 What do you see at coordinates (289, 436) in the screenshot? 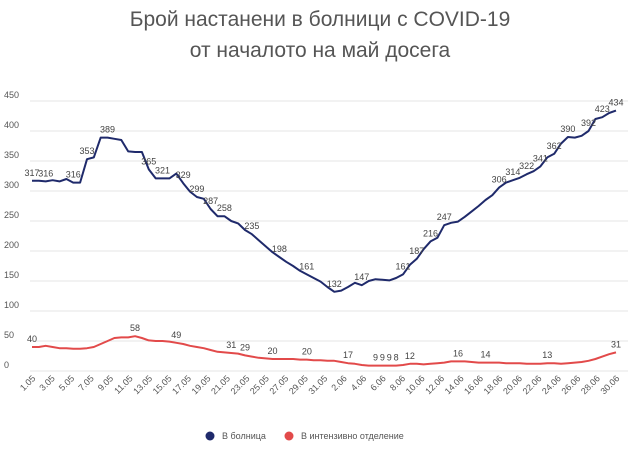
I see `legend-marker-icu` at bounding box center [289, 436].